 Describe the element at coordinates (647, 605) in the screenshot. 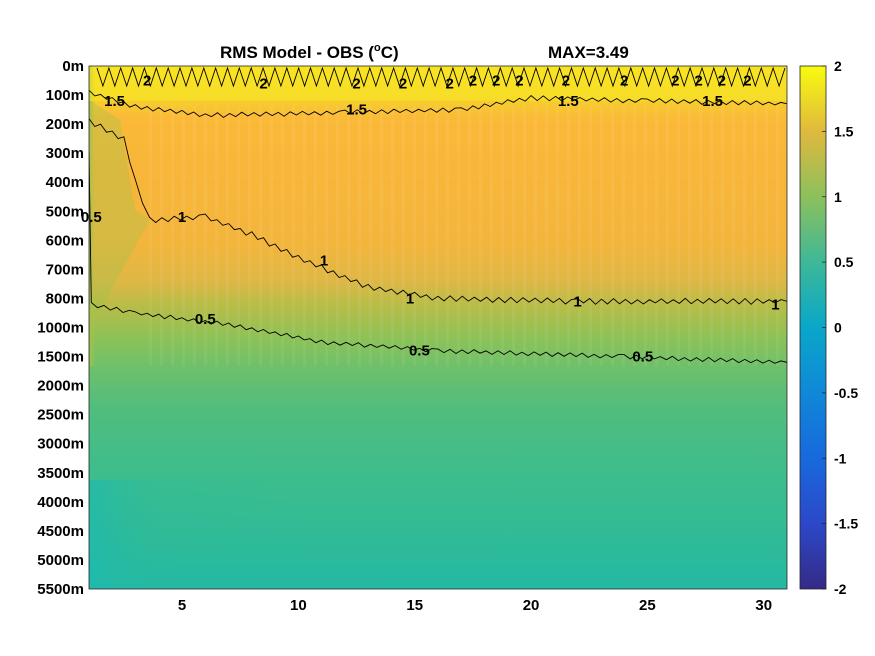

I see `x-tick-label: 25` at that location.